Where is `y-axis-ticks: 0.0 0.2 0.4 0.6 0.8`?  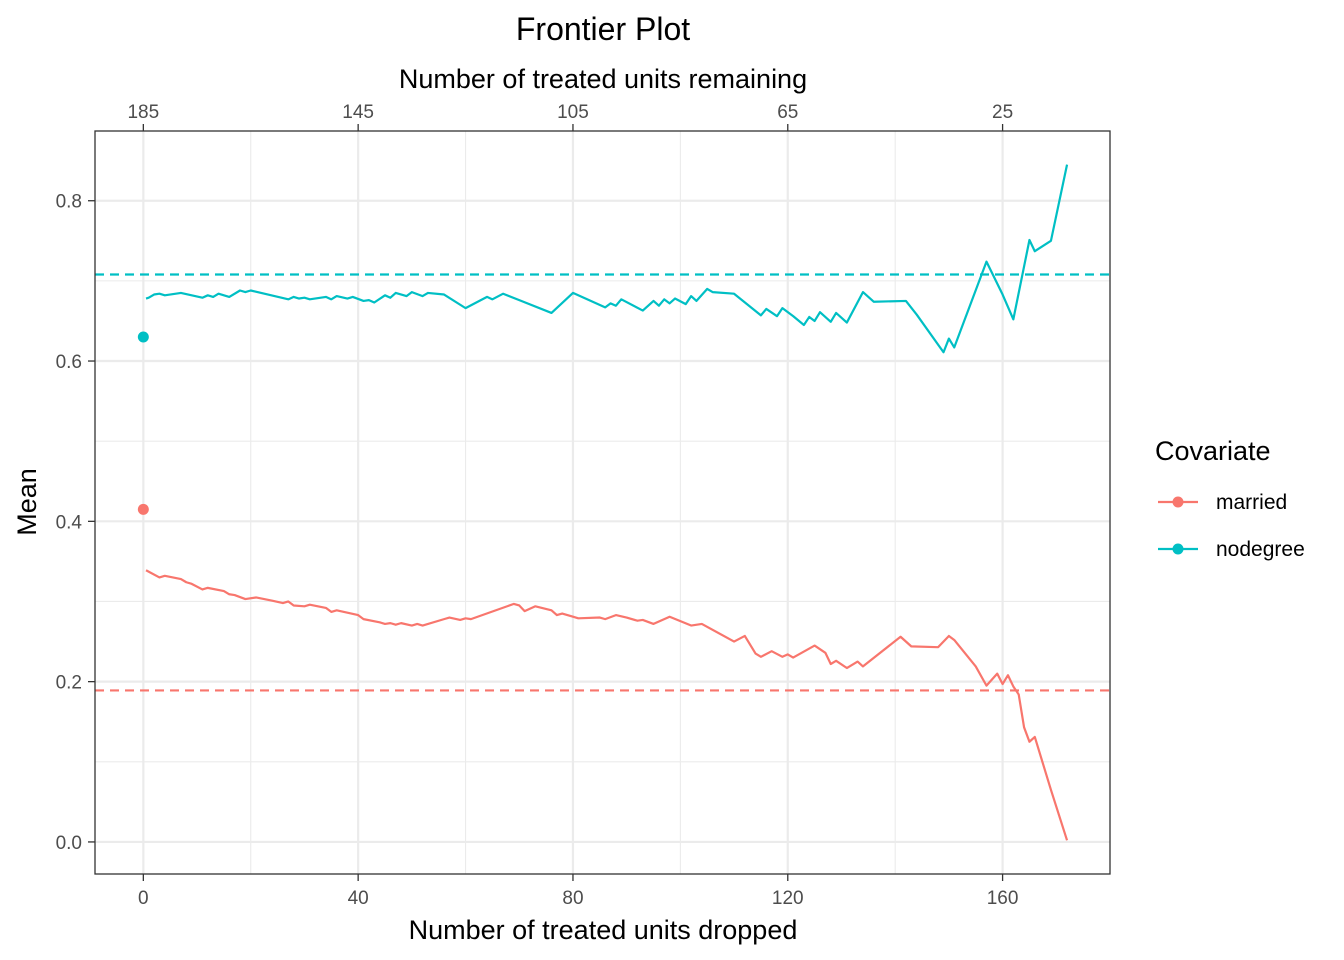 y-axis-ticks: 0.0 0.2 0.4 0.6 0.8 is located at coordinates (75, 523).